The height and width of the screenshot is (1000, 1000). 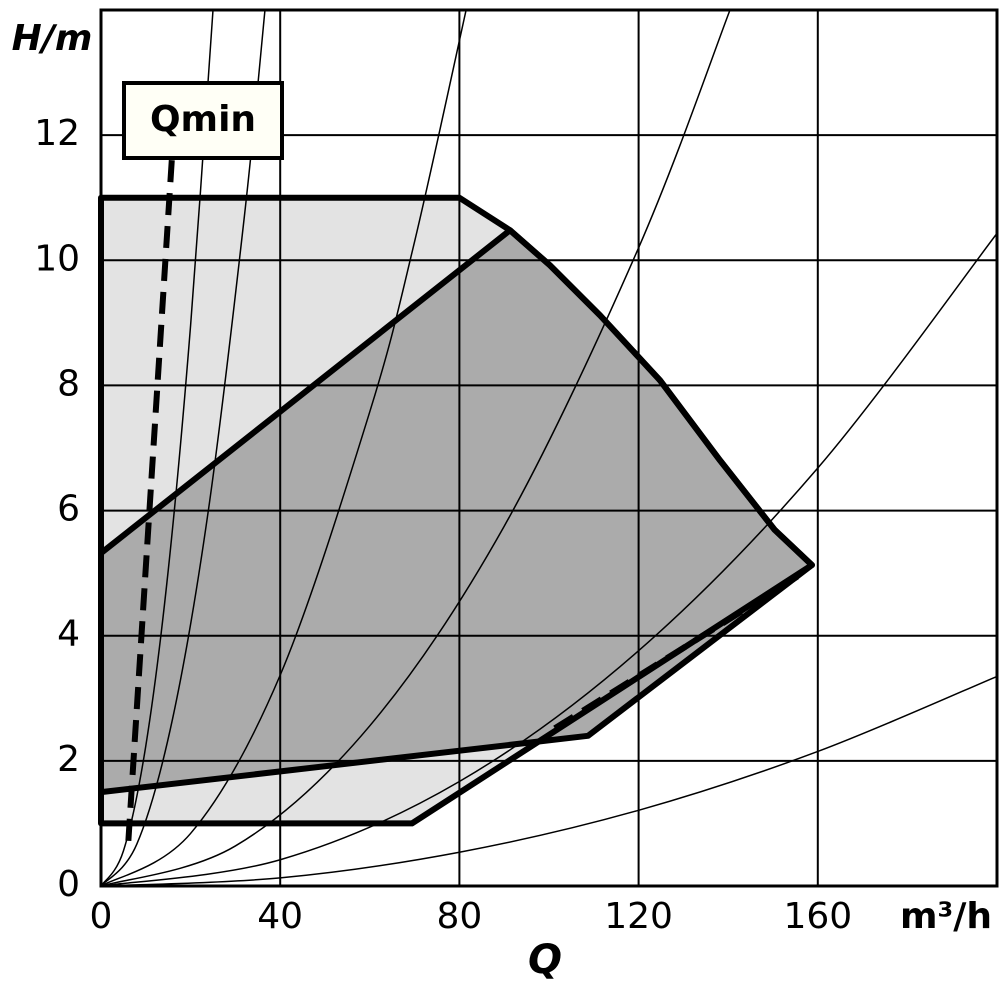 What do you see at coordinates (57, 133) in the screenshot?
I see `y-tick-label: 12` at bounding box center [57, 133].